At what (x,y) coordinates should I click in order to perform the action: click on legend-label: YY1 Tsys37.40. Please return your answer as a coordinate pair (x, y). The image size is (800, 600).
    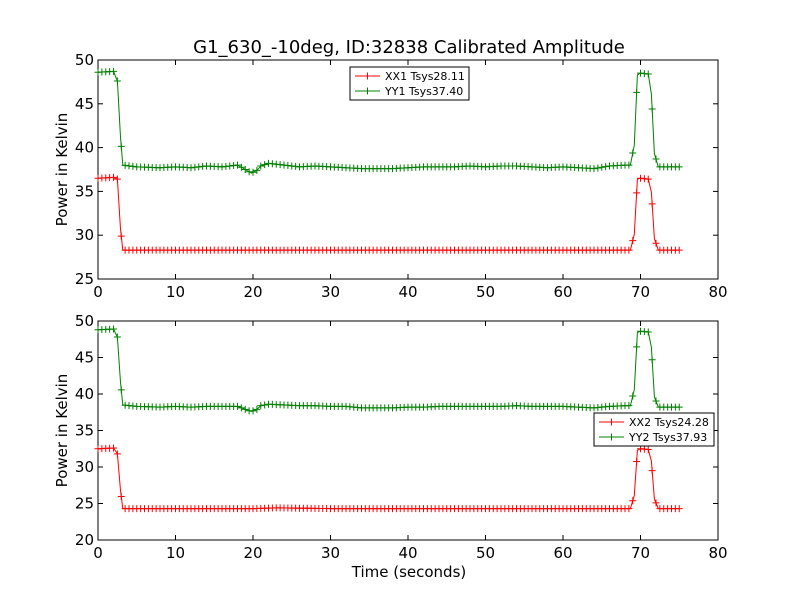
    Looking at the image, I should click on (423, 91).